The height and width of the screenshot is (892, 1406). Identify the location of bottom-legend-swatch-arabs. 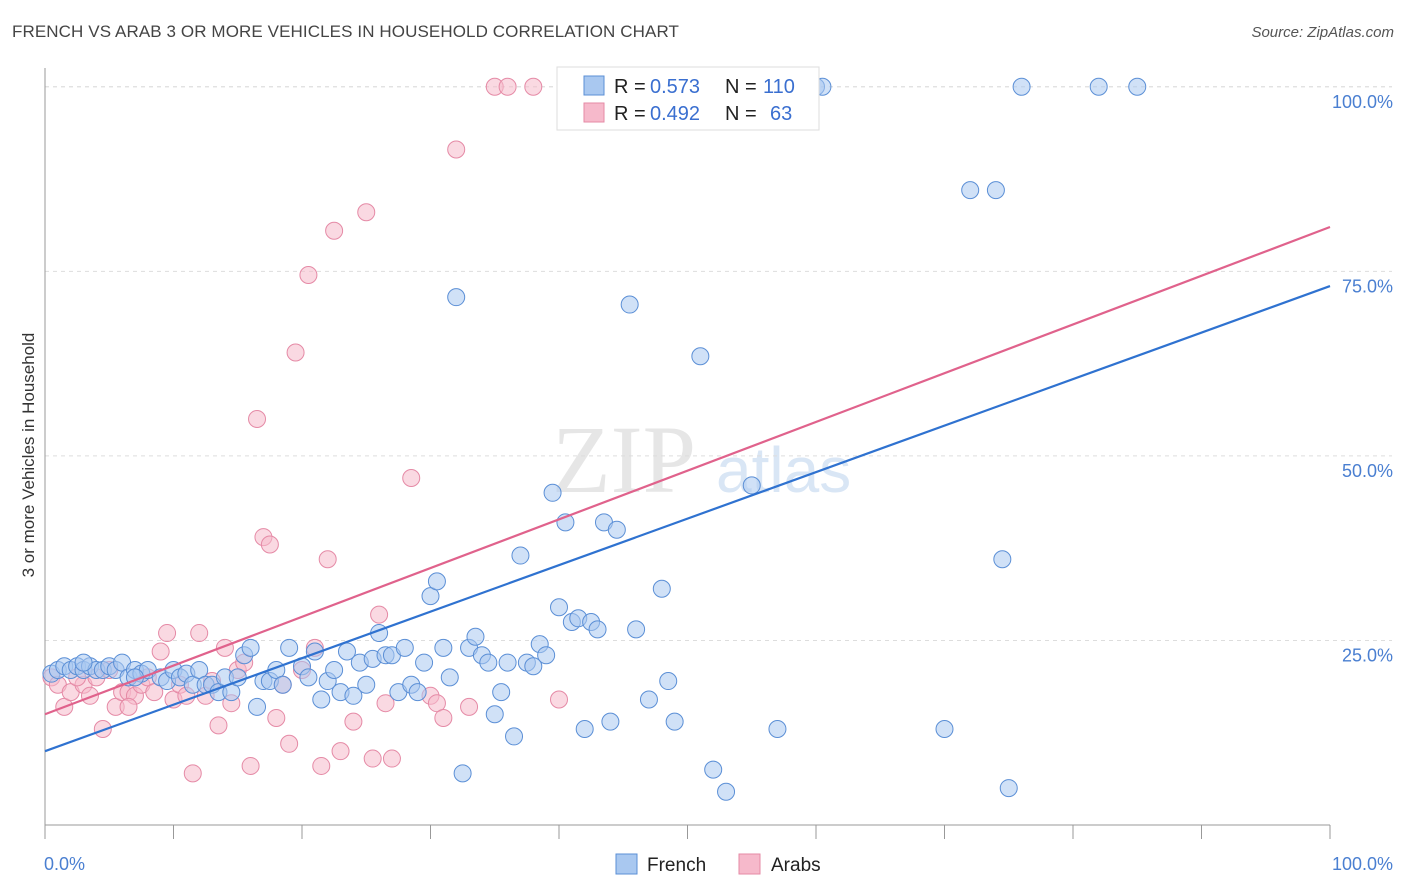
(749, 864).